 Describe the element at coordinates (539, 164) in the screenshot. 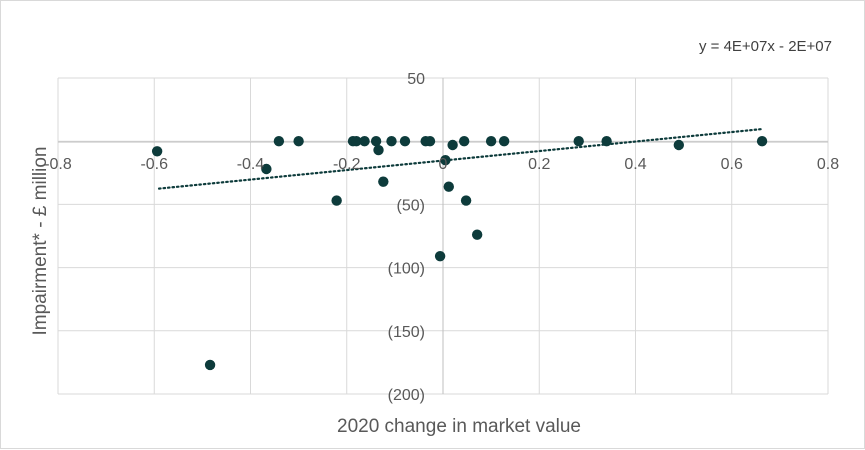

I see `x-tick-label: 0.2` at that location.